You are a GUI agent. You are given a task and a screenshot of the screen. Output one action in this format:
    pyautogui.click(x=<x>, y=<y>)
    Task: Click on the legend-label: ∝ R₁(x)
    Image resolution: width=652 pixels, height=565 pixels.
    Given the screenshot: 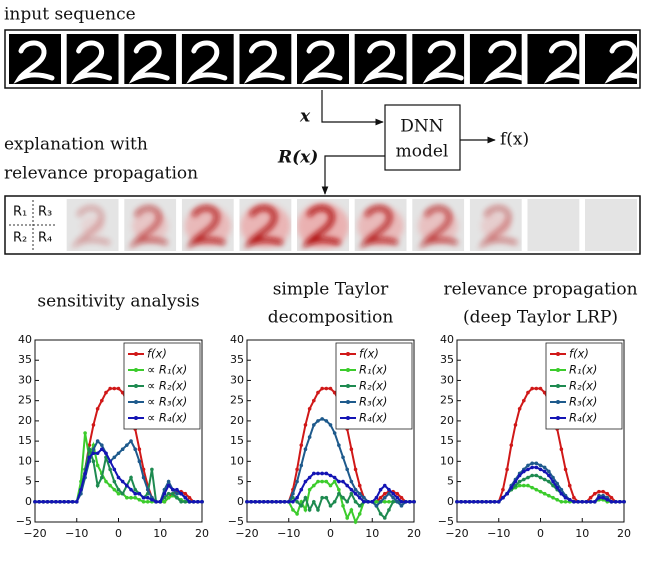 What is the action you would take?
    pyautogui.click(x=167, y=370)
    